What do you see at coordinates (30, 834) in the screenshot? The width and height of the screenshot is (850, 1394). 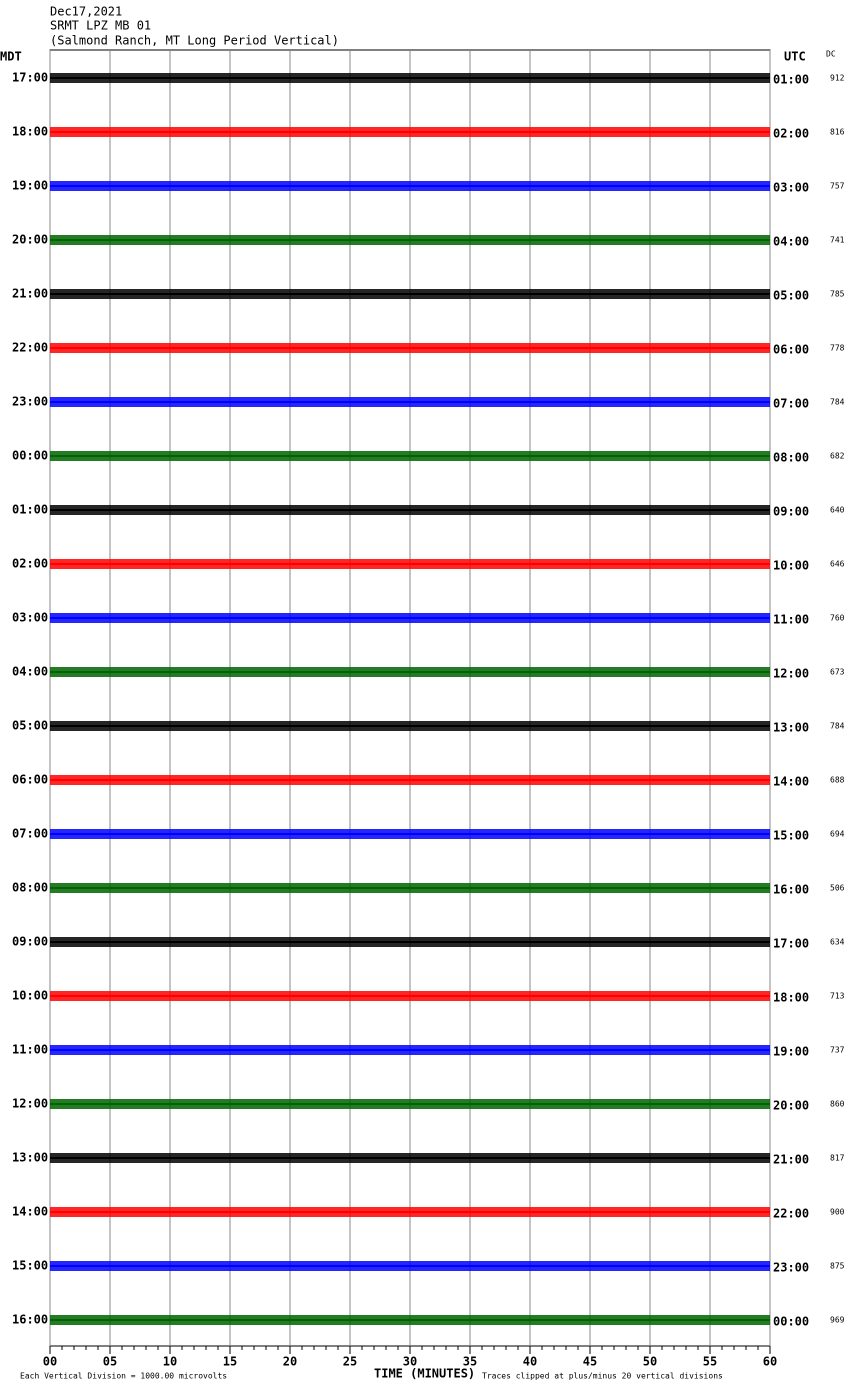 I see `left-time-label: 07:00` at bounding box center [30, 834].